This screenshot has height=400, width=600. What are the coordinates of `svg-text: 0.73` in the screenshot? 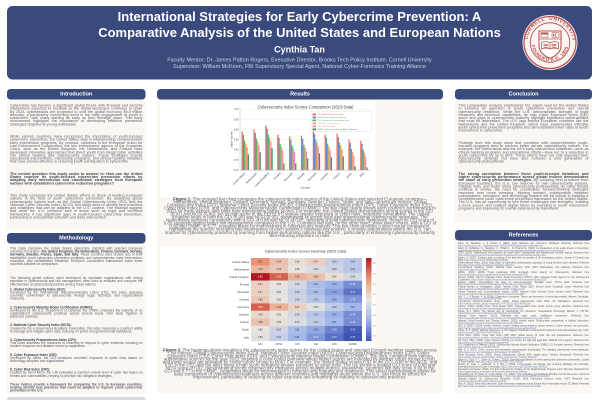 It's located at (353, 338).